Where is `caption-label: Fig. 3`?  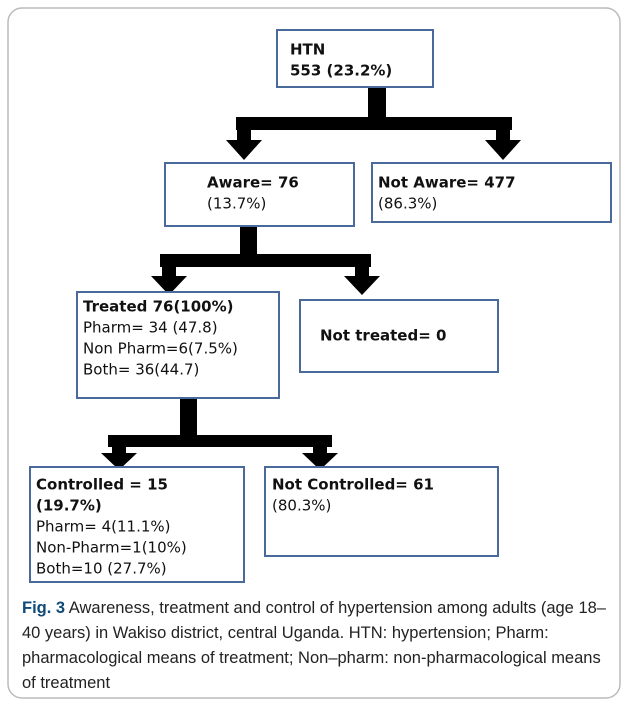
caption-label: Fig. 3 is located at coordinates (44, 608).